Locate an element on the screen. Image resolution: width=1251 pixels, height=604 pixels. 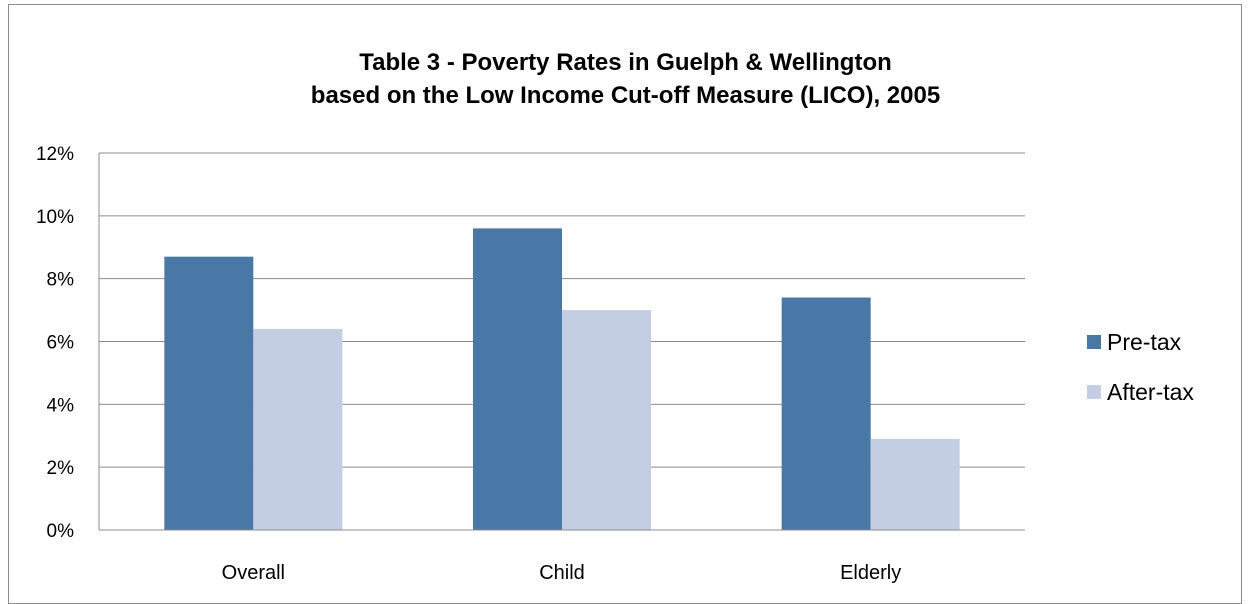
y-tick-labels: 0% 2% 4% 6% 8% 10% 12% is located at coordinates (55, 343).